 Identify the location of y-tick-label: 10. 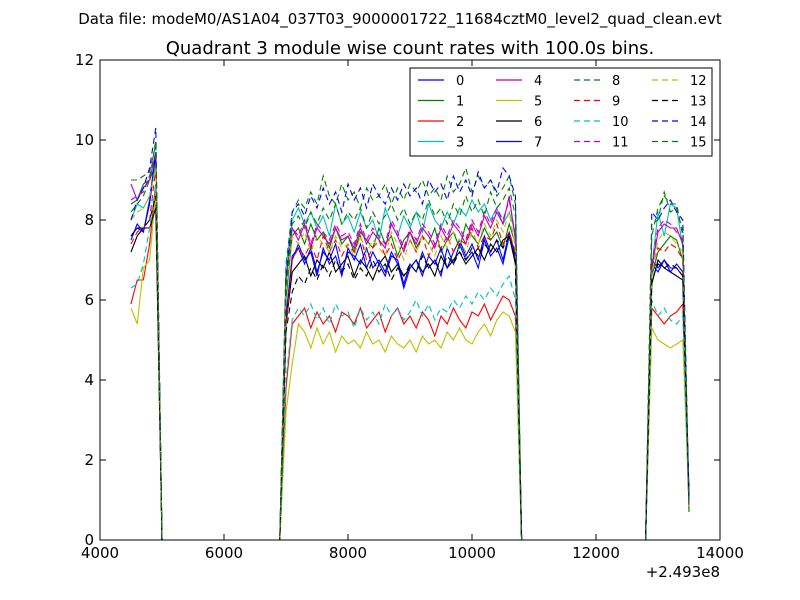
(84, 140).